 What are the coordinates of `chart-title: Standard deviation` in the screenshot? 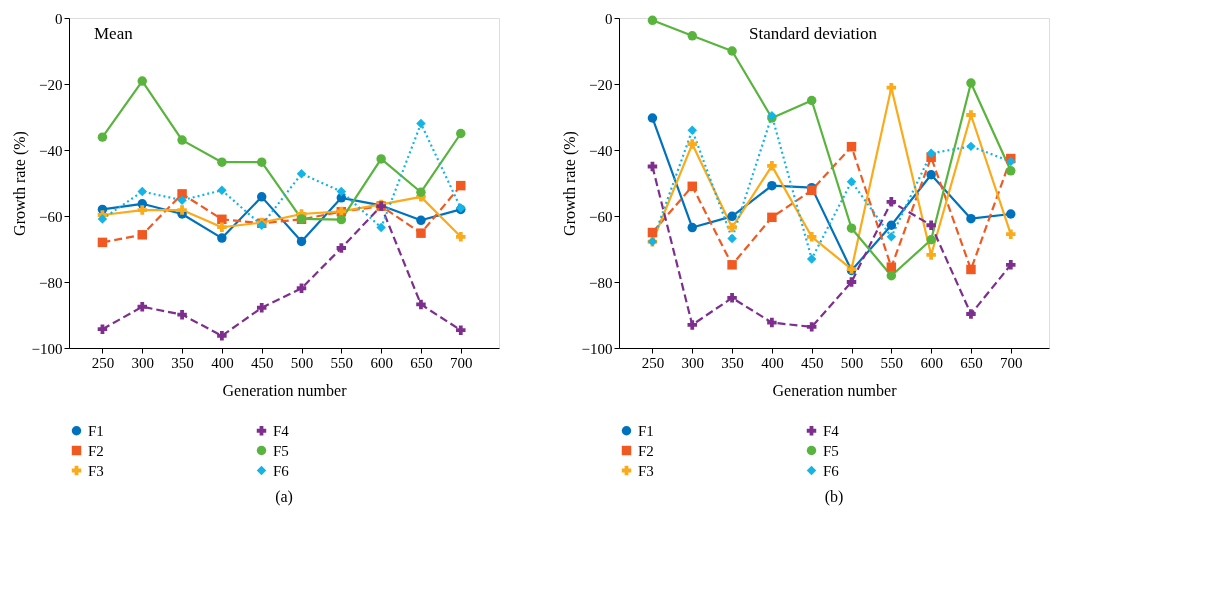 It's located at (813, 33).